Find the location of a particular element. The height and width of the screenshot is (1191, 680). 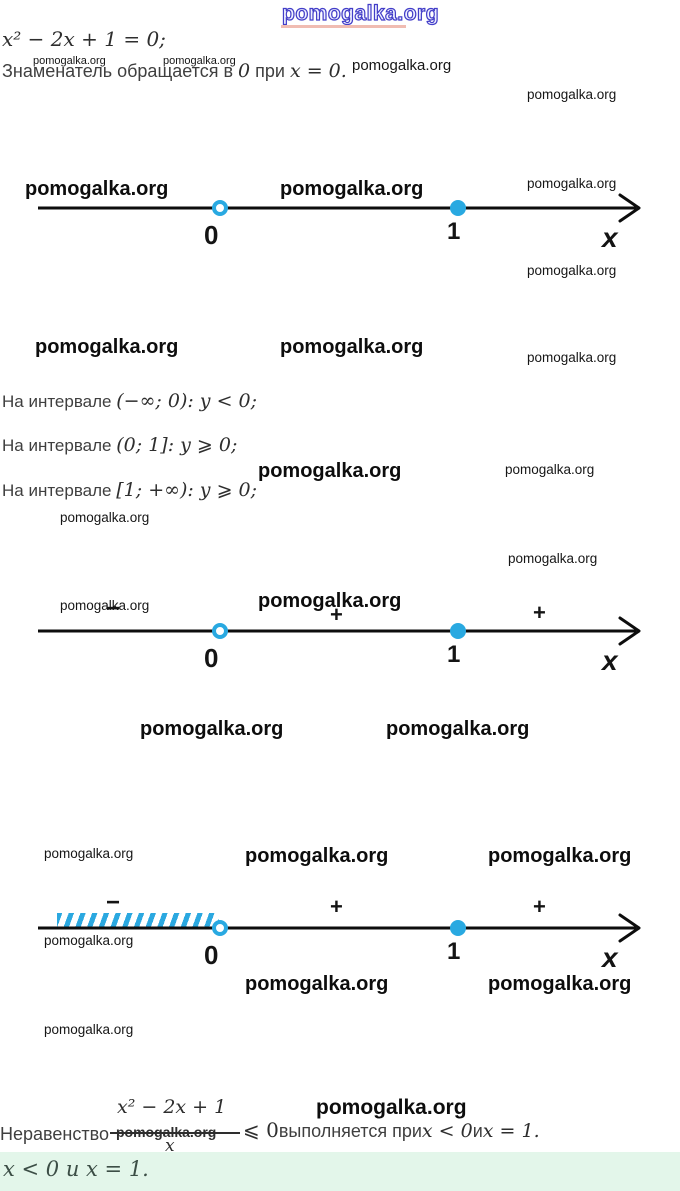

interval-row-3: На интервале [1; +∞): y ⩾ 0; is located at coordinates (129, 490).